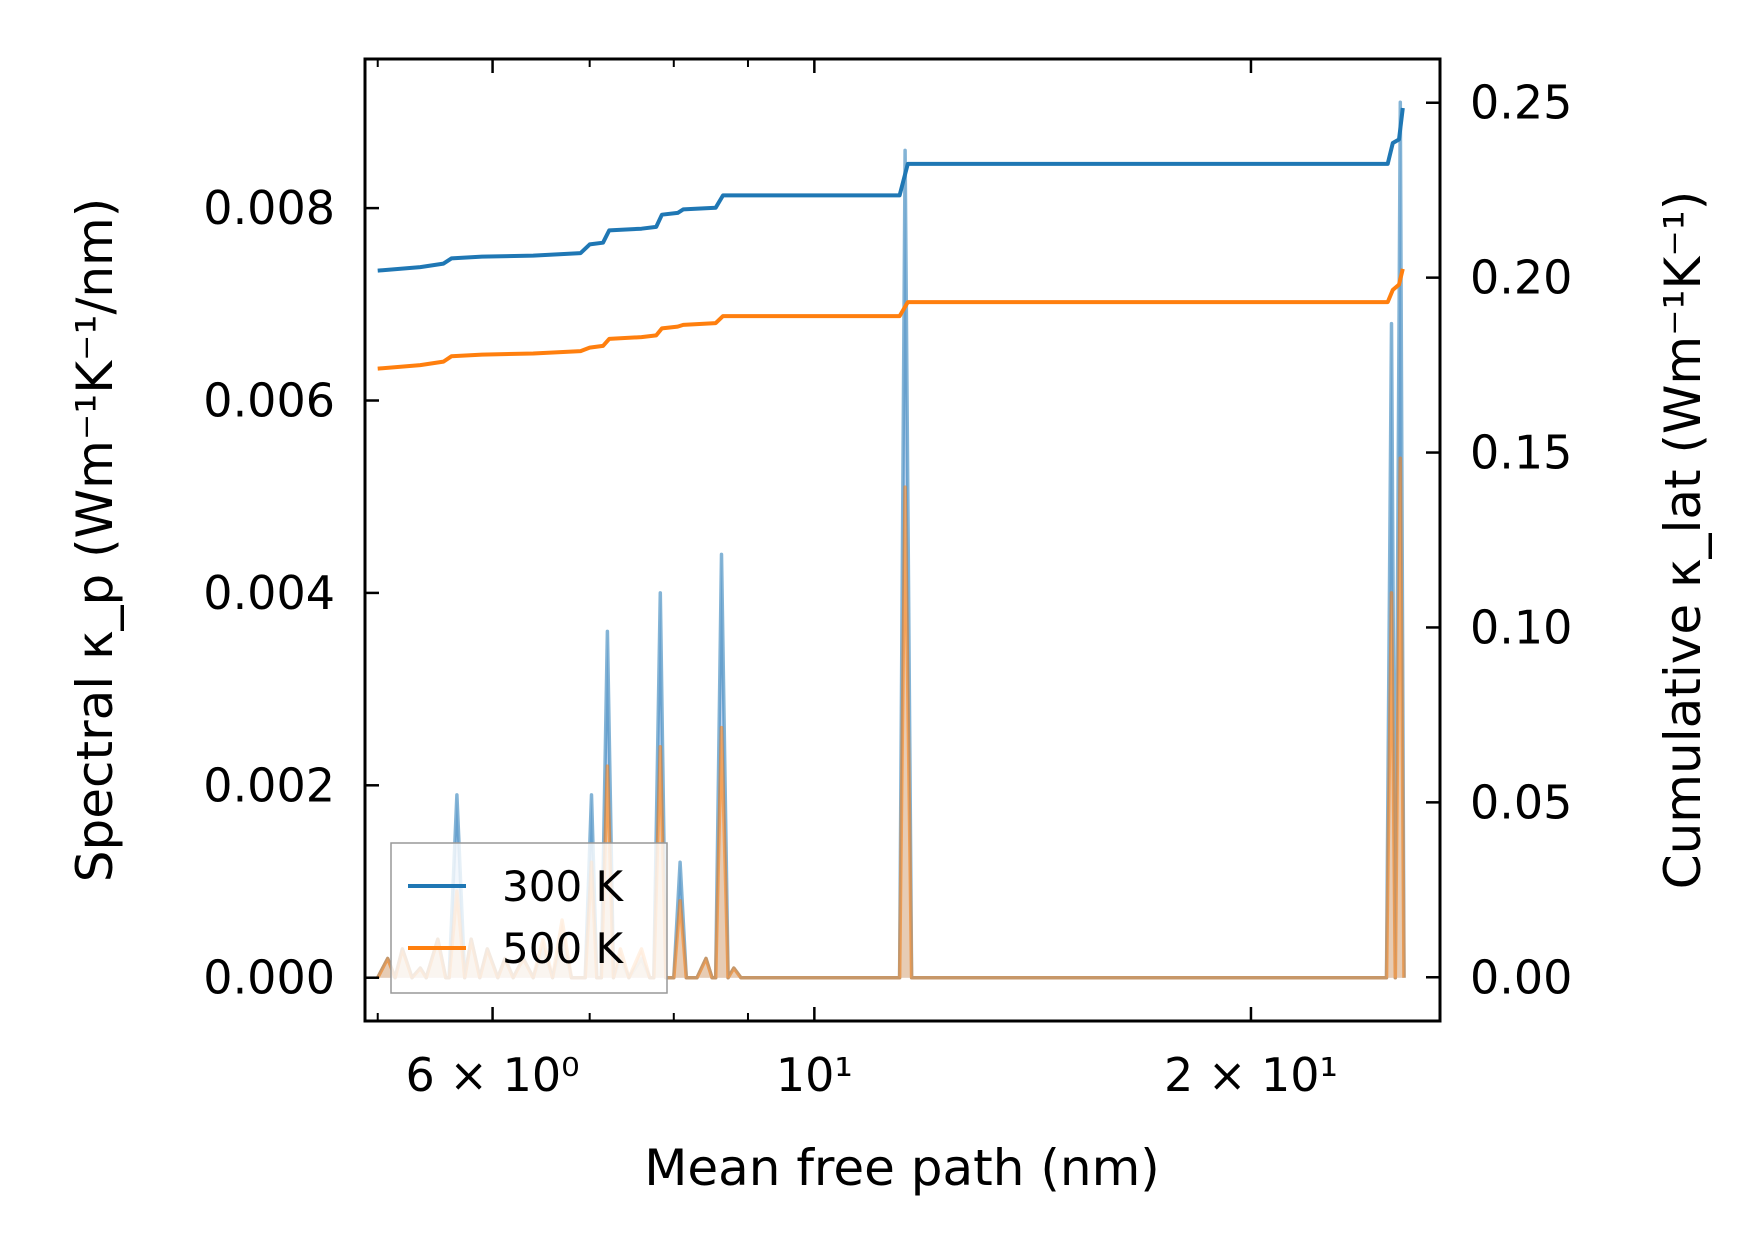 The width and height of the screenshot is (1753, 1253). Describe the element at coordinates (891, 190) in the screenshot. I see `cumulative-line-300k` at that location.